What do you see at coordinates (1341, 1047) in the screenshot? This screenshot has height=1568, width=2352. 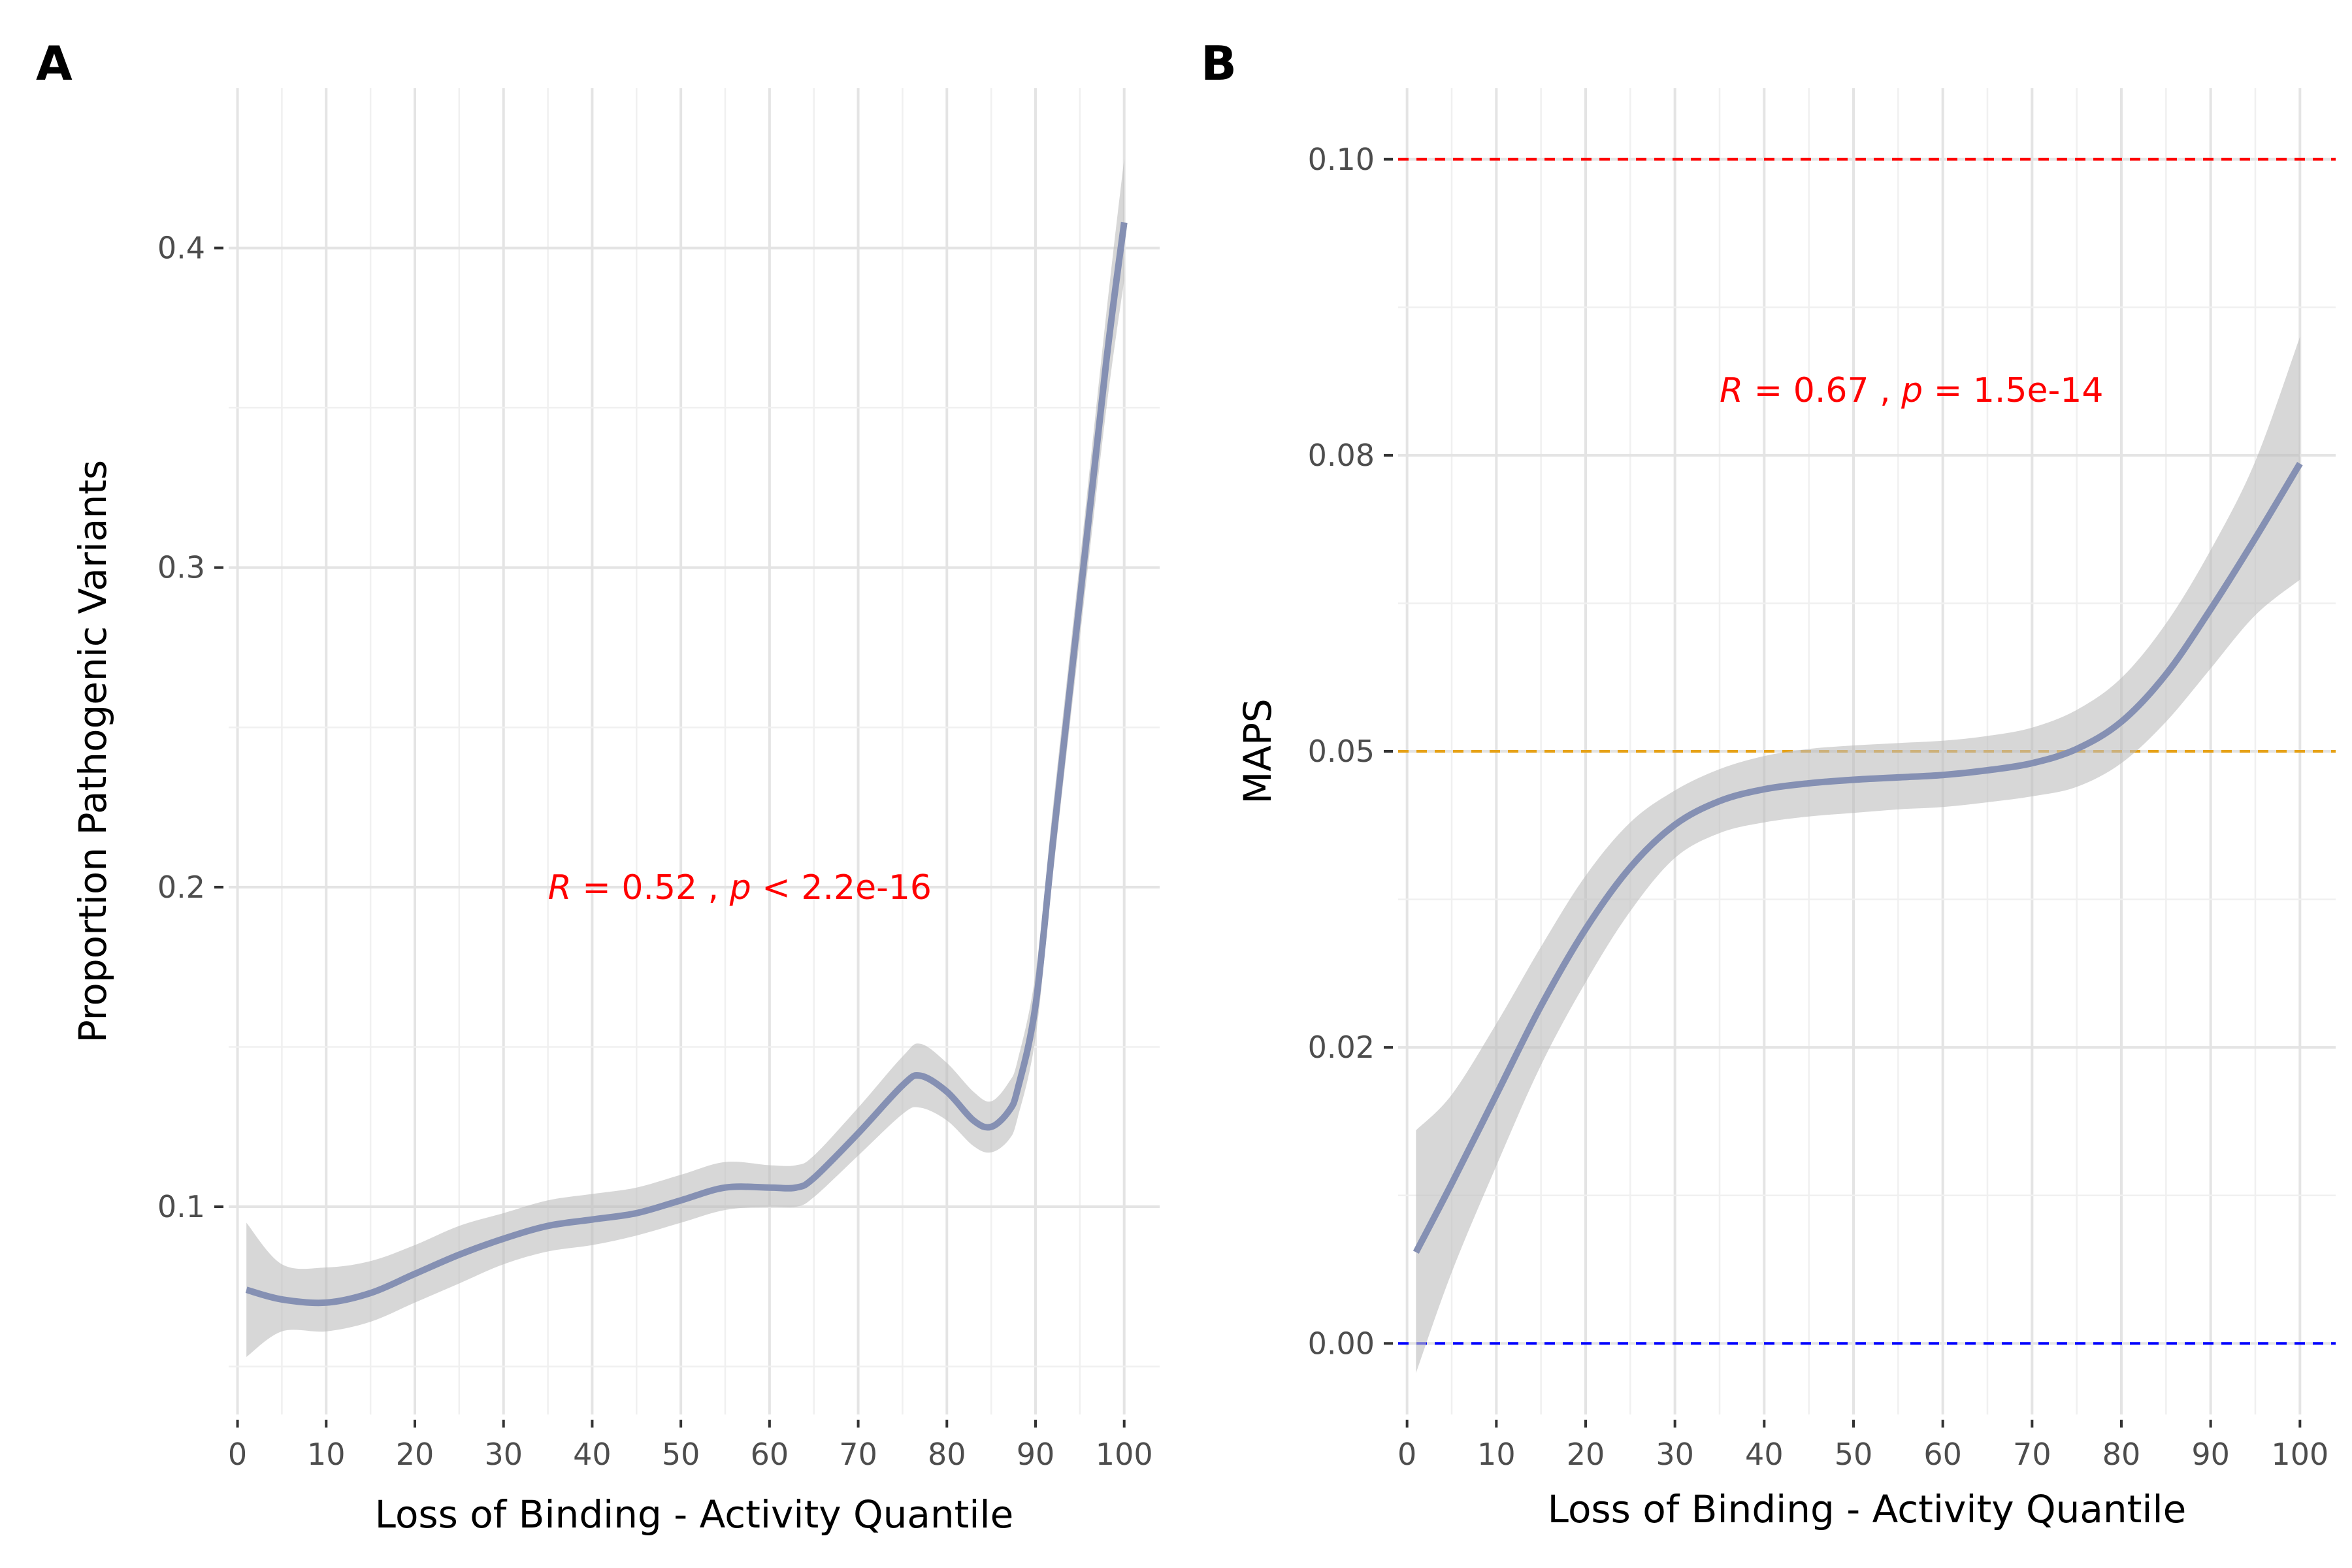 I see `panel-b-y-tick-label: 0.02` at bounding box center [1341, 1047].